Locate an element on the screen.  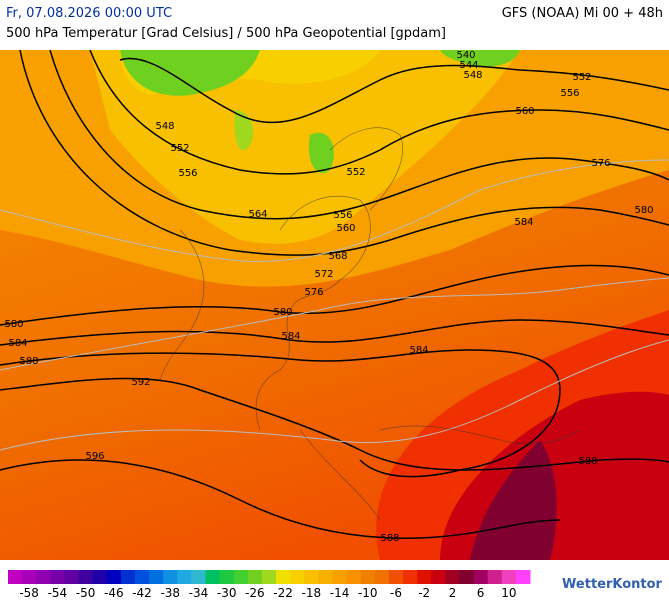
colorbar-label: -34 is located at coordinates (199, 593).